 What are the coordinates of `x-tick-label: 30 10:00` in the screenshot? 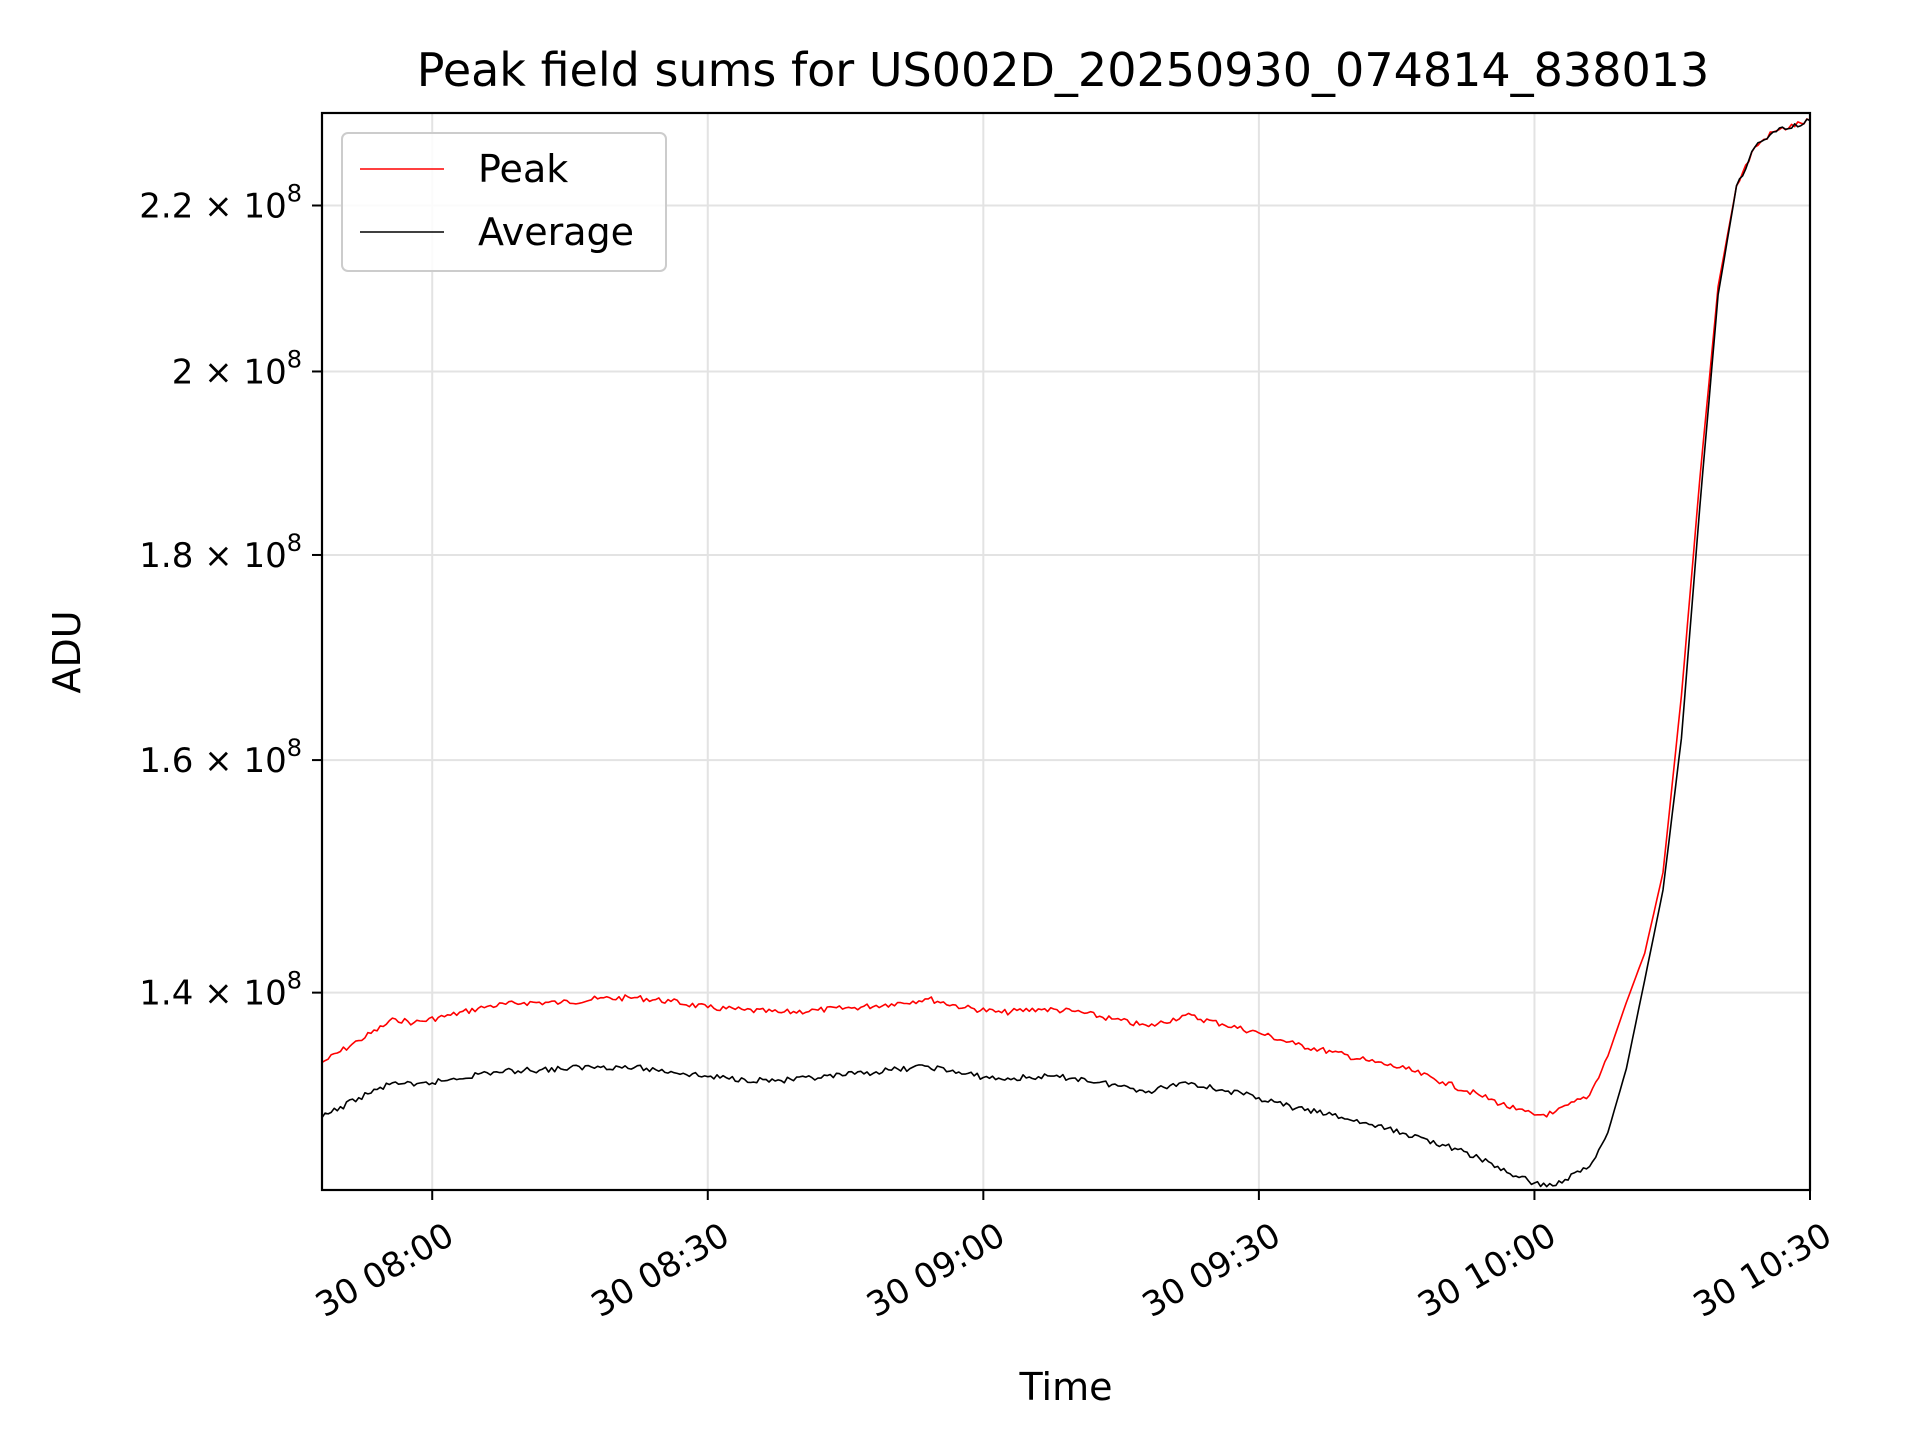 It's located at (1487, 1270).